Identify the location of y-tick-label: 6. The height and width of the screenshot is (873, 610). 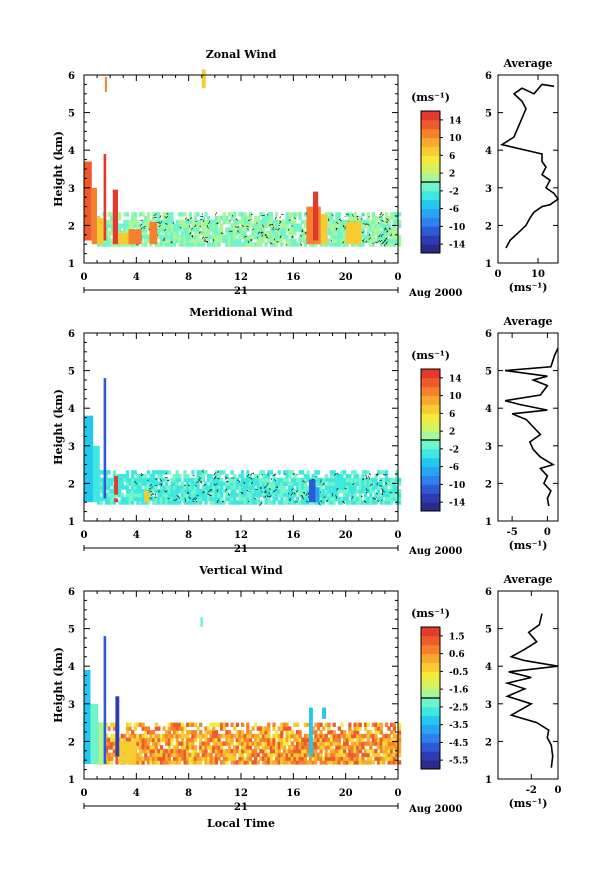
(71, 334).